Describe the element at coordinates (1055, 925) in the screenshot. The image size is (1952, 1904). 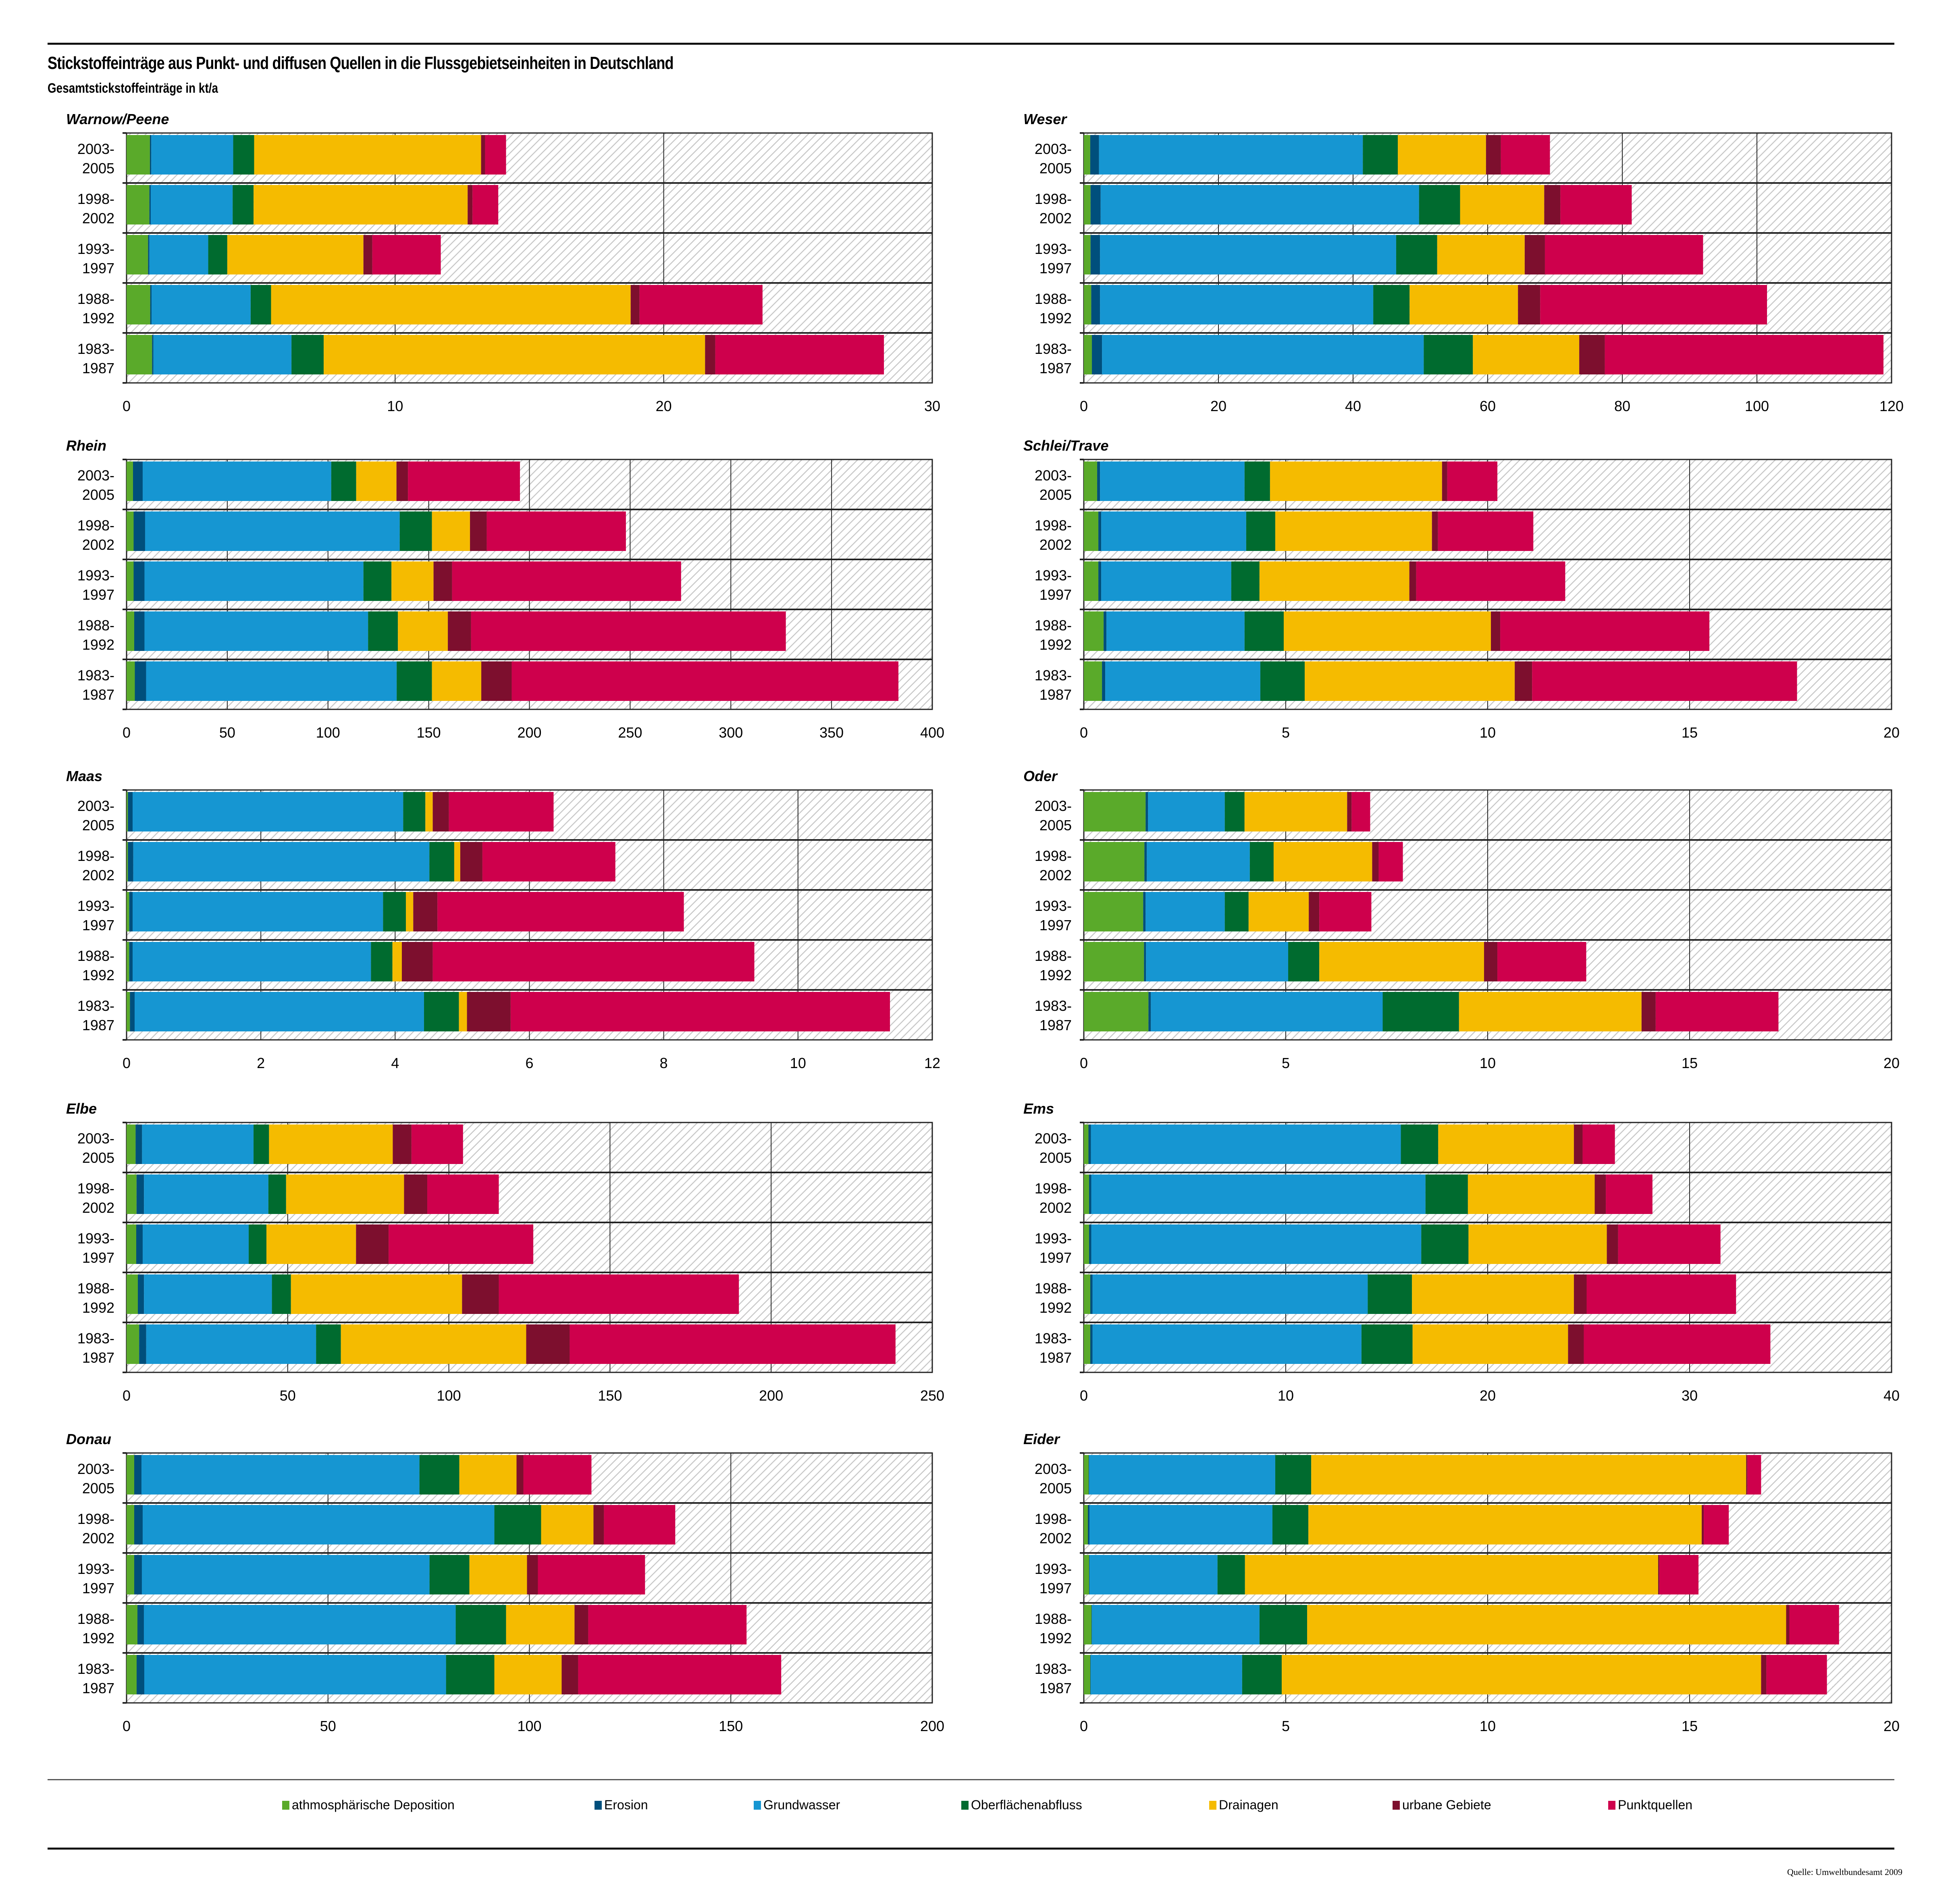
I see `category-label: 1997` at that location.